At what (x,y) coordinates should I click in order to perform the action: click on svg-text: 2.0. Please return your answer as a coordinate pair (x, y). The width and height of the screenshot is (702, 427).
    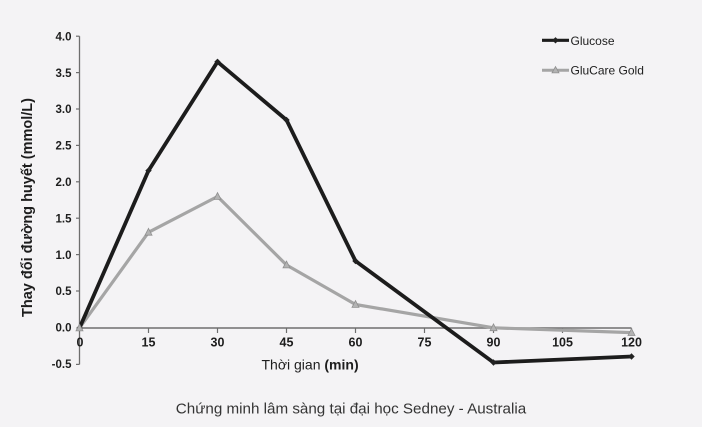
    Looking at the image, I should click on (64, 183).